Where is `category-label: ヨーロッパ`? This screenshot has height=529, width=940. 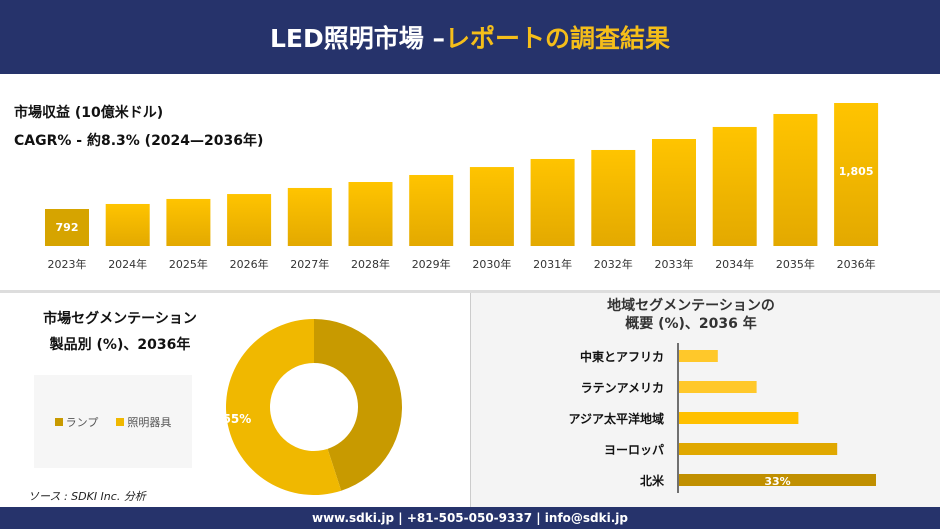 category-label: ヨーロッパ is located at coordinates (634, 450).